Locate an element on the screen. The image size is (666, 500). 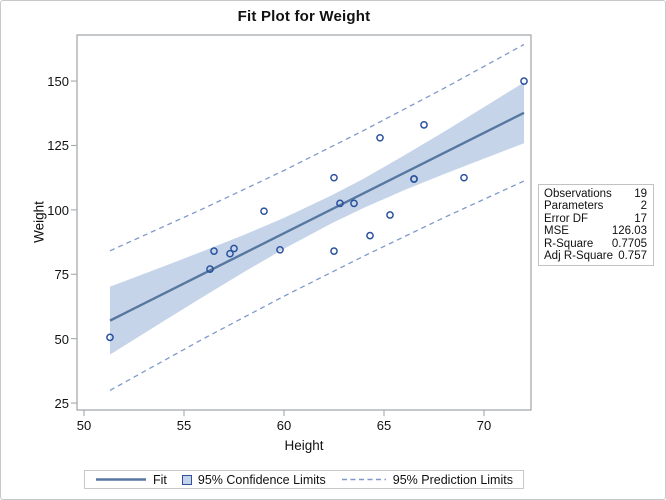
prediction-line-swatch-icon is located at coordinates (363, 479).